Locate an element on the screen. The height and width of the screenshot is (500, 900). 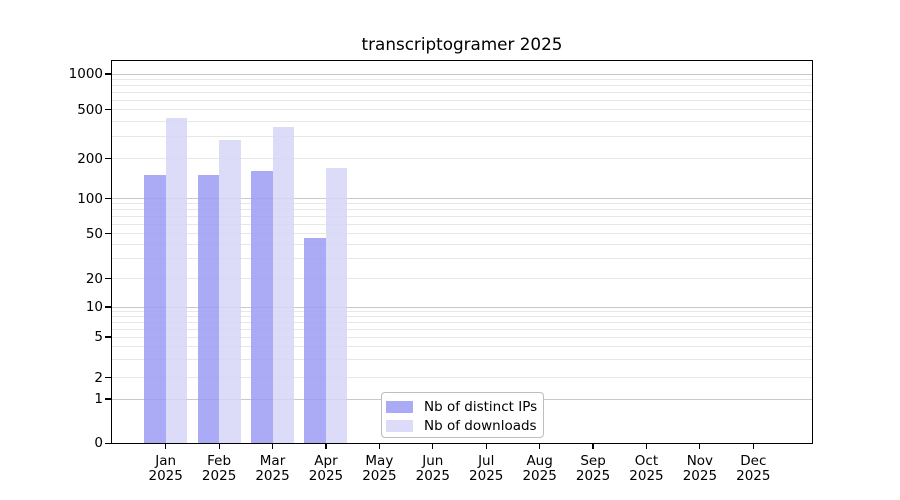
bar-distinct-ips-feb is located at coordinates (208, 308).